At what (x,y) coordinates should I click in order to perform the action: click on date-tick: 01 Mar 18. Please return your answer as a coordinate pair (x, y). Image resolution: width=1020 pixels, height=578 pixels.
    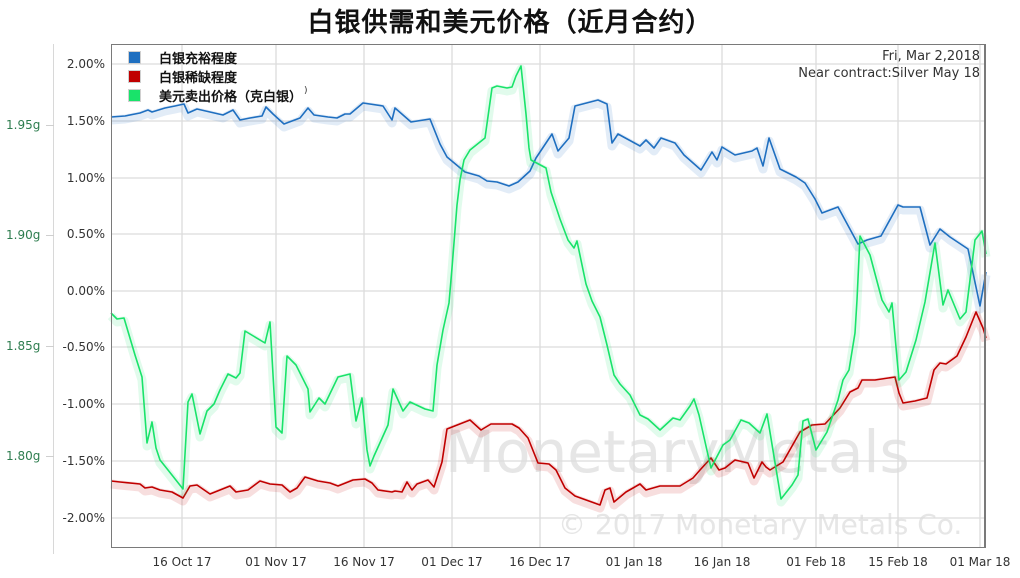
    Looking at the image, I should click on (980, 562).